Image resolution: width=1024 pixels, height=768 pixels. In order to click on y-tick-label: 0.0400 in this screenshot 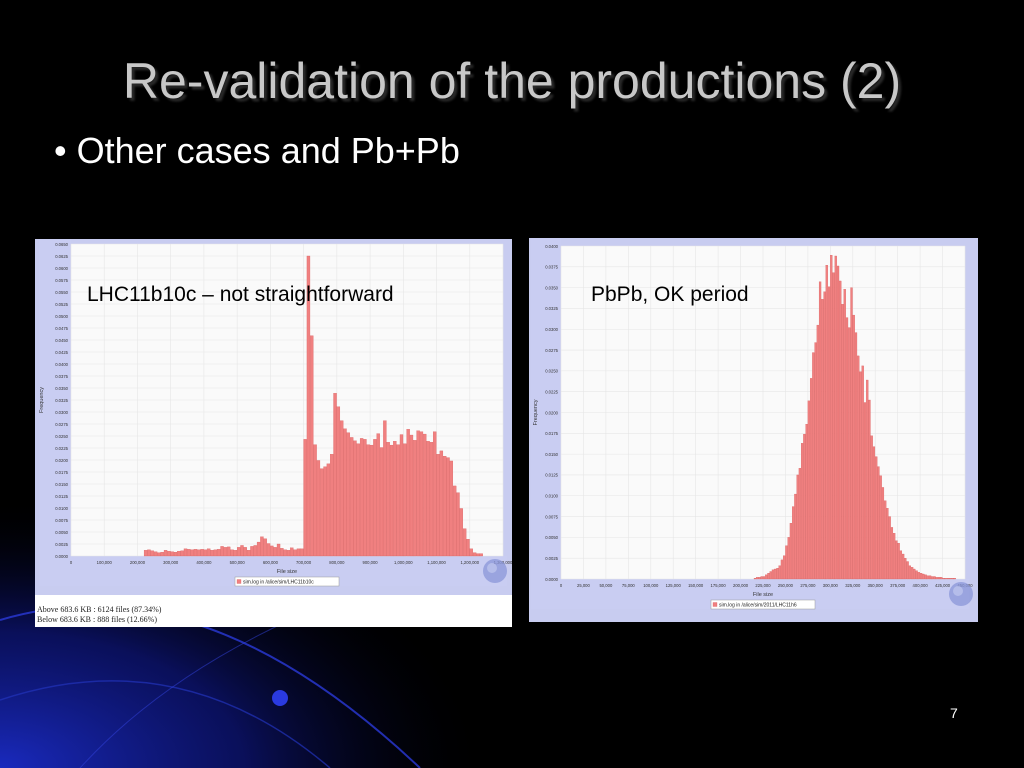, I will do `click(61, 364)`.